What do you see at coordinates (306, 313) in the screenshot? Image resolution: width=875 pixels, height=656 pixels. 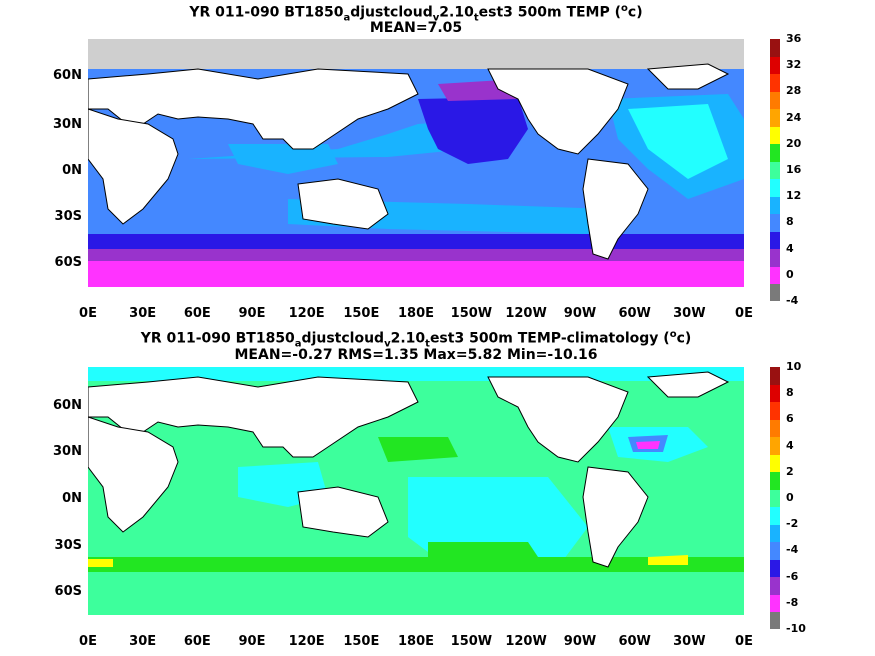 I see `top-xtick: 120E` at bounding box center [306, 313].